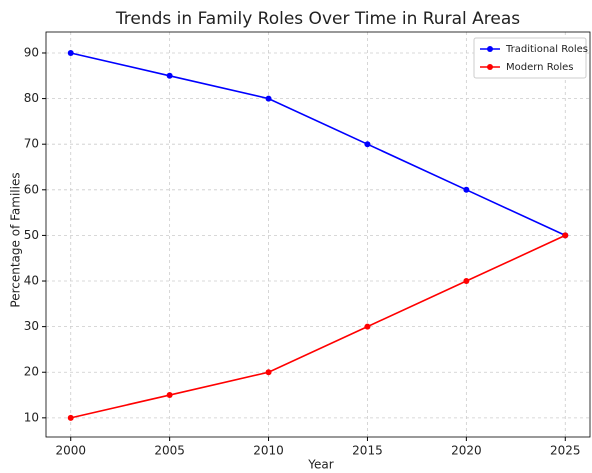  What do you see at coordinates (268, 451) in the screenshot?
I see `x-tick-label: 2010` at bounding box center [268, 451].